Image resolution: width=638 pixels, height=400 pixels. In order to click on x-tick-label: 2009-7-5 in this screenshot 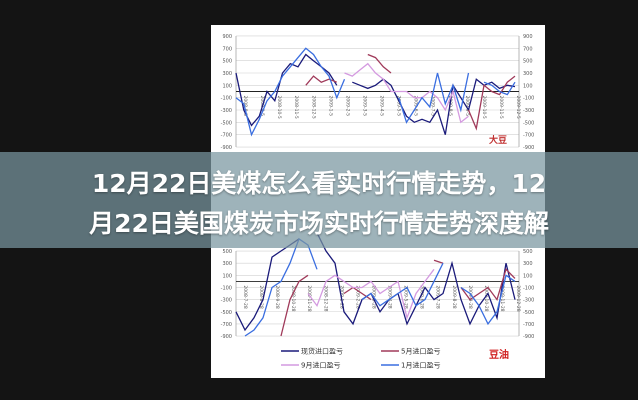, I will do `click(433, 106)`.